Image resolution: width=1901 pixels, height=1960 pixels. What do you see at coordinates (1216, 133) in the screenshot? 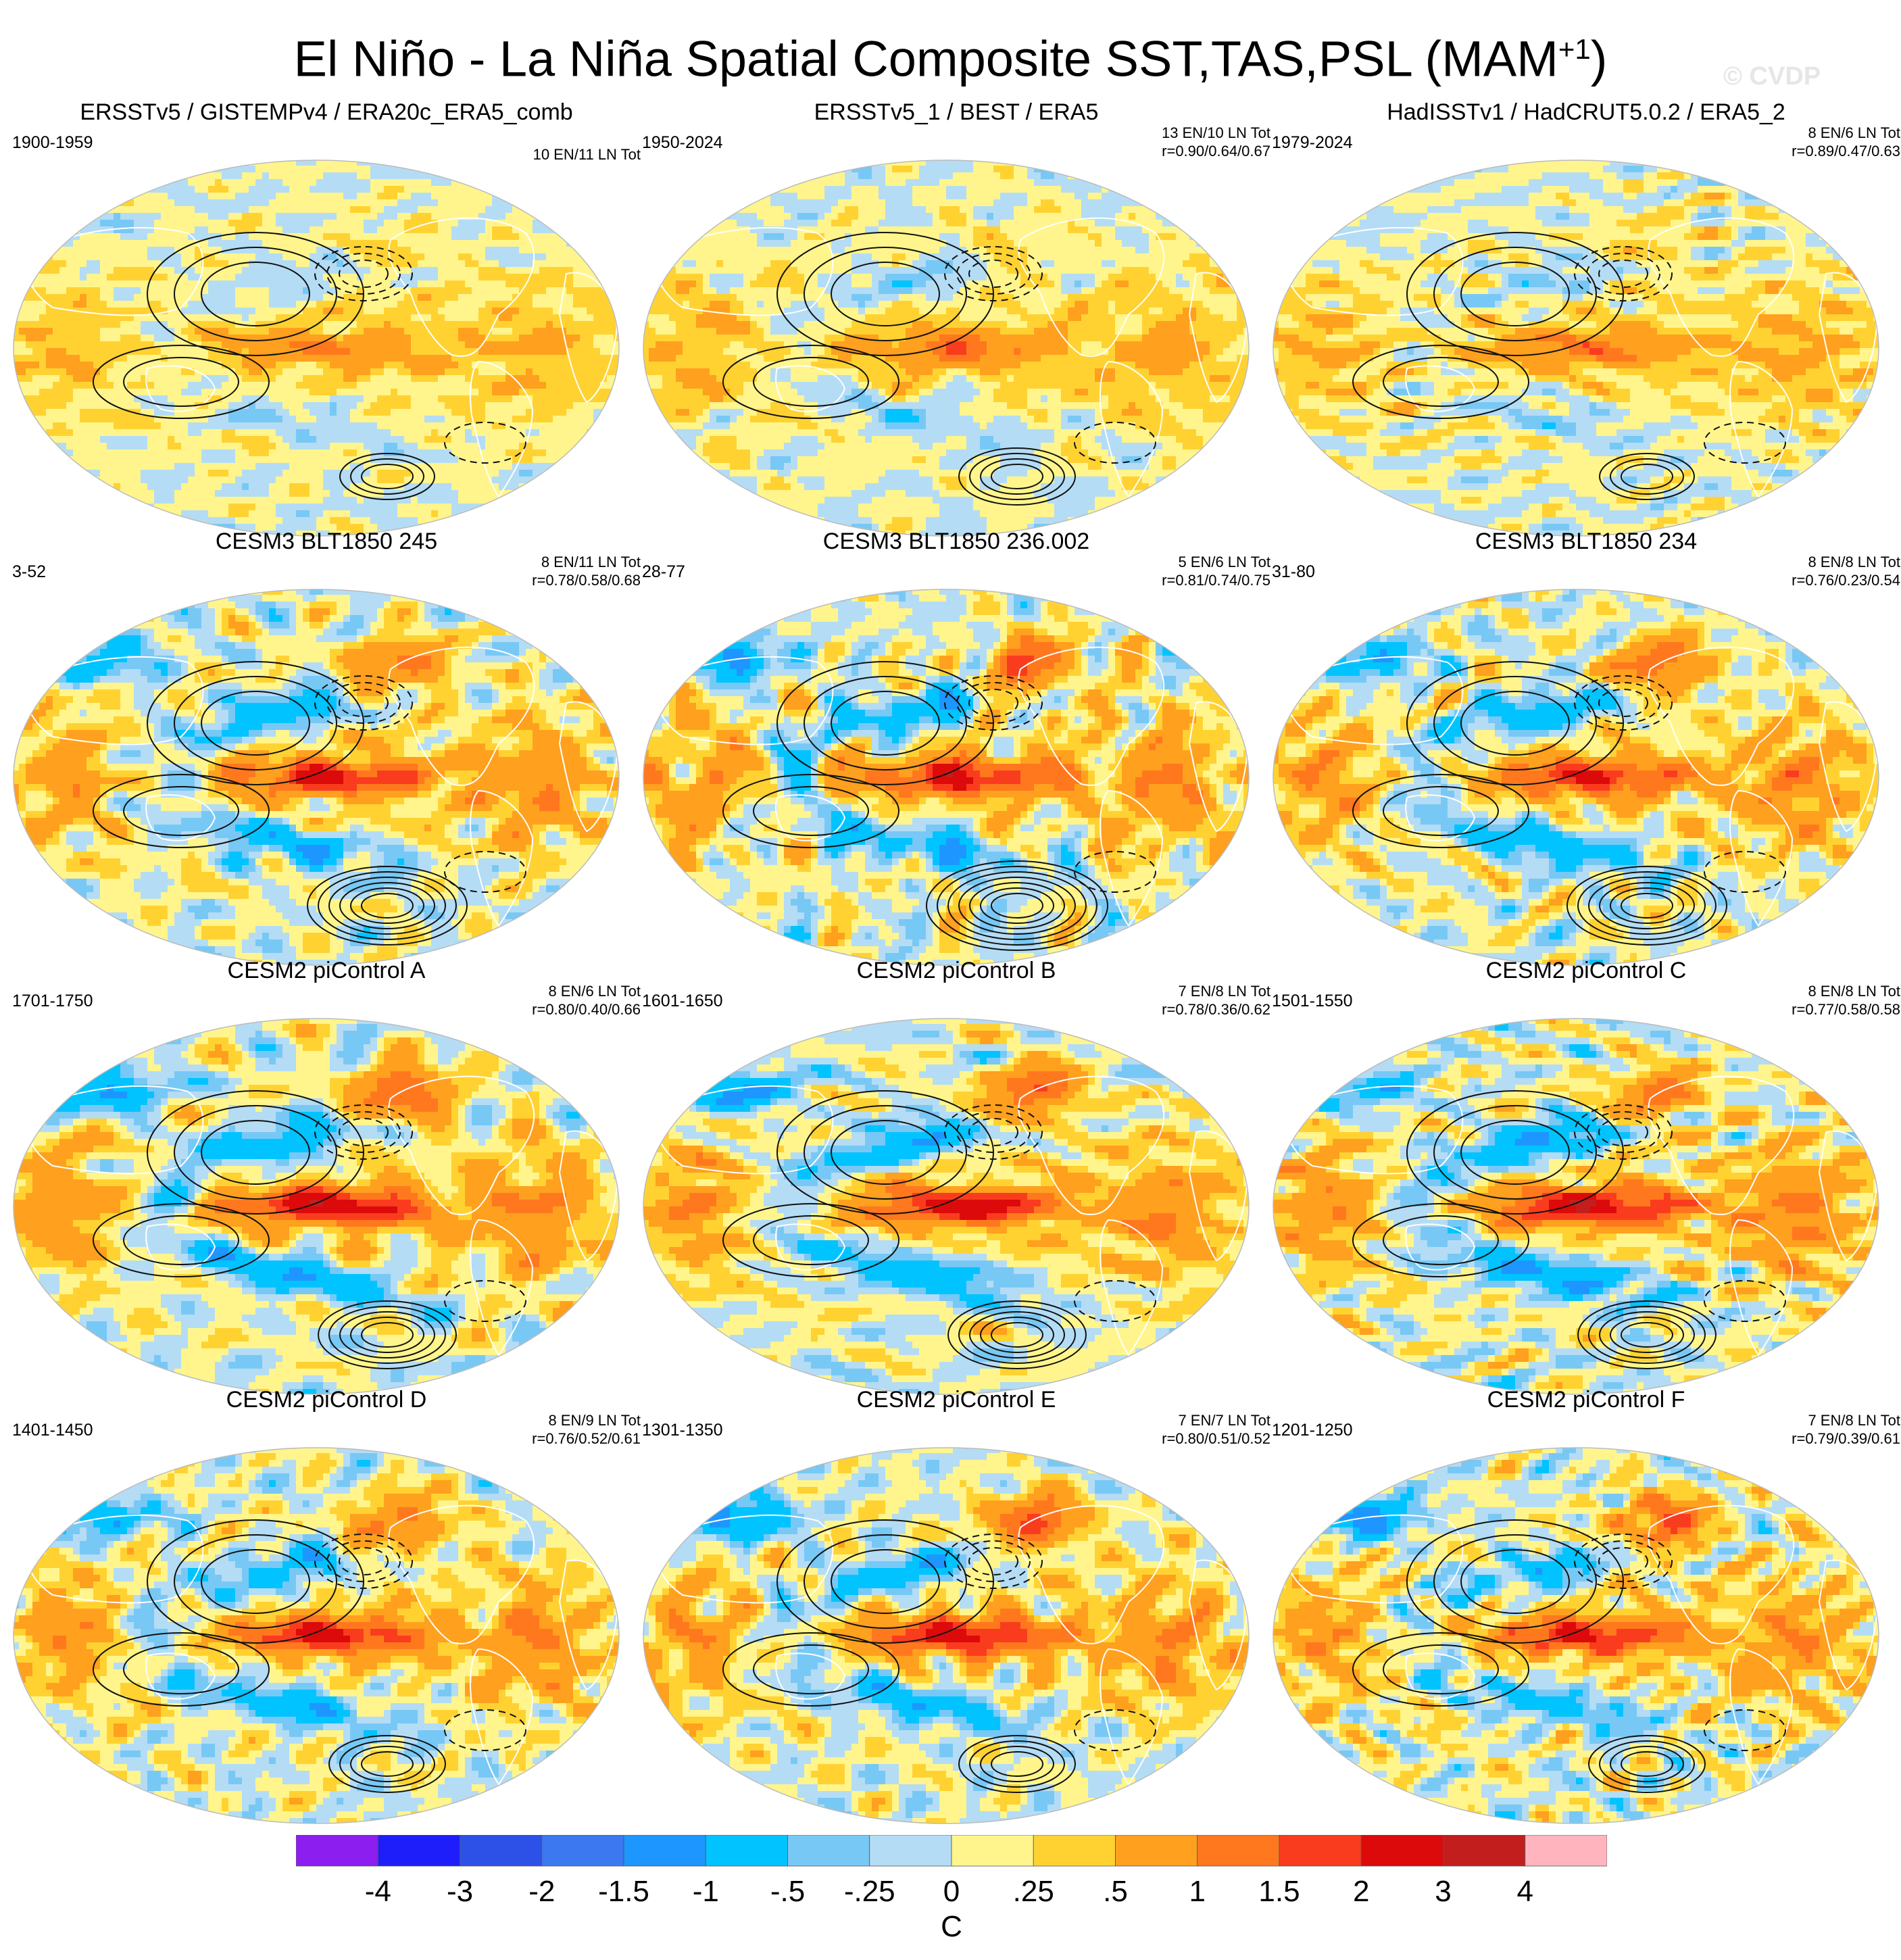
I see `panel-event-count: 13 EN/10 LN Tot` at bounding box center [1216, 133].